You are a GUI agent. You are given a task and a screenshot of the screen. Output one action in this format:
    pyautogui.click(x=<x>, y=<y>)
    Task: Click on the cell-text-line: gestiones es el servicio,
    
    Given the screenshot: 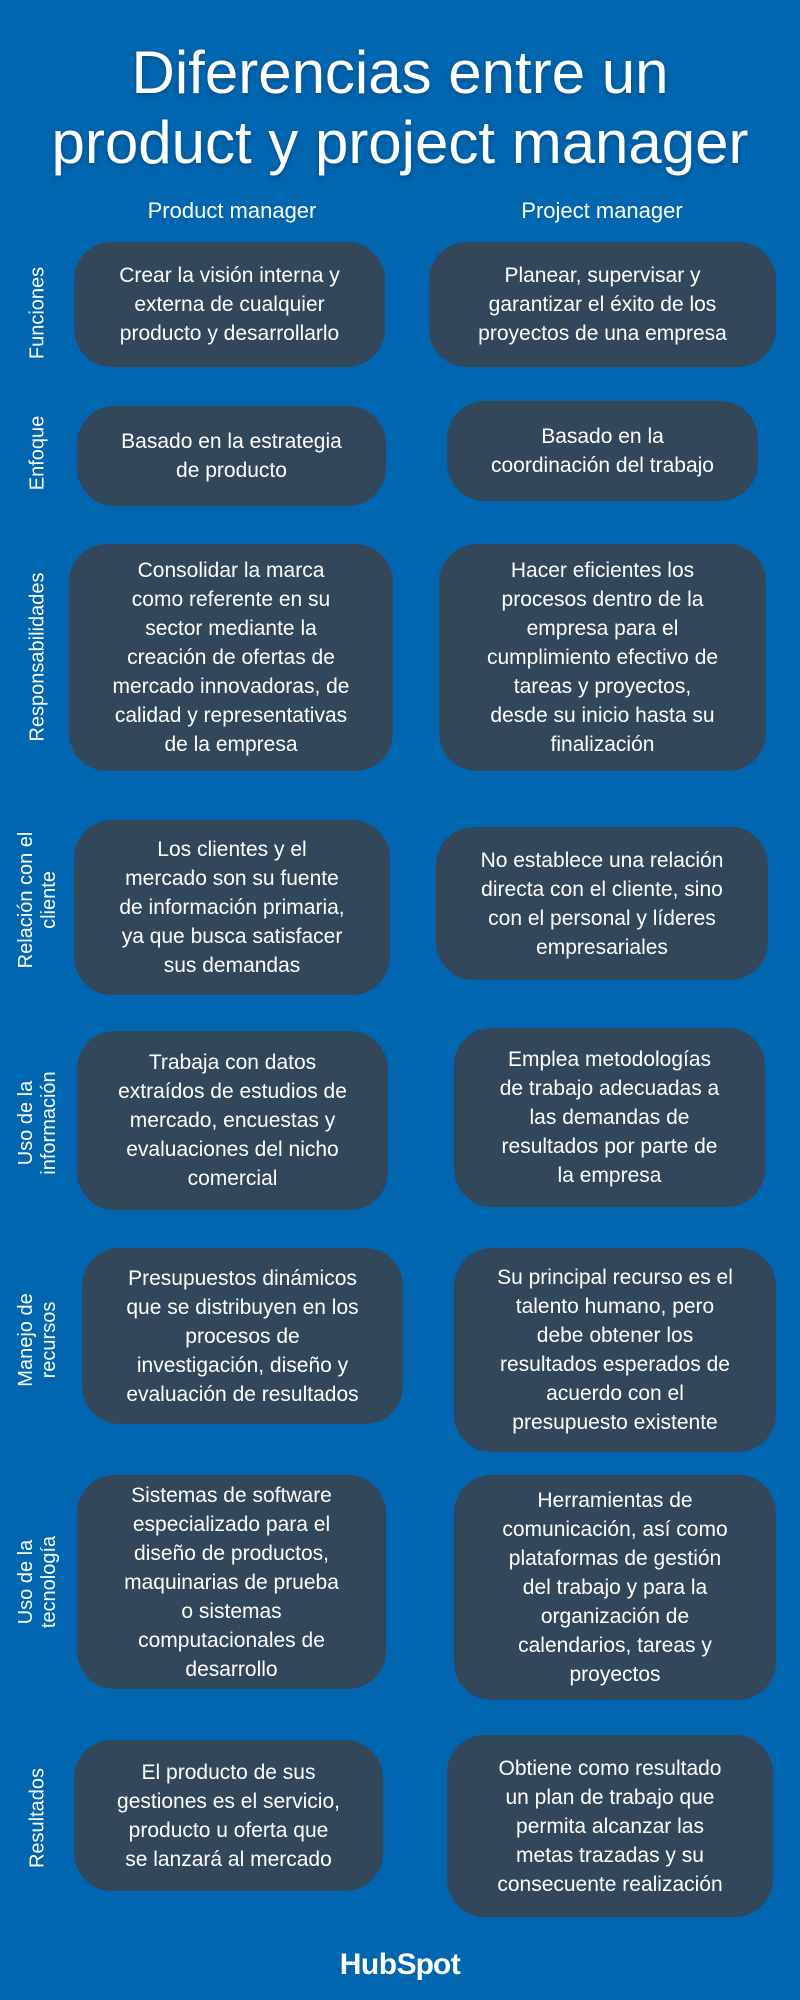 What is the action you would take?
    pyautogui.click(x=228, y=1801)
    